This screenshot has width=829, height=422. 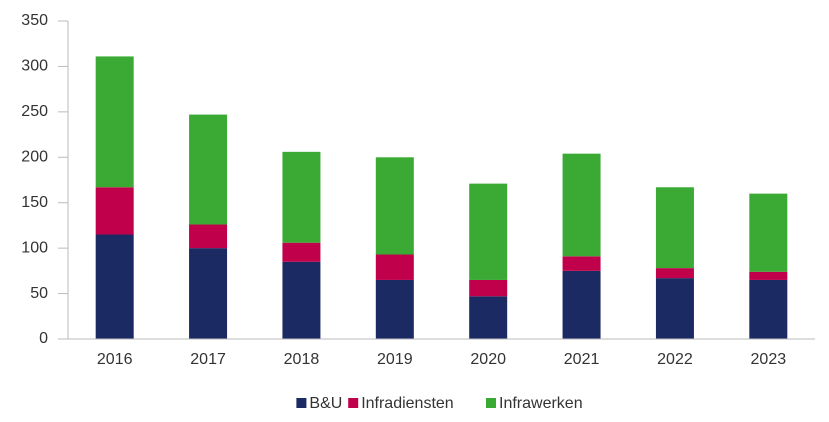 What do you see at coordinates (43, 338) in the screenshot?
I see `y-tick-label: 0` at bounding box center [43, 338].